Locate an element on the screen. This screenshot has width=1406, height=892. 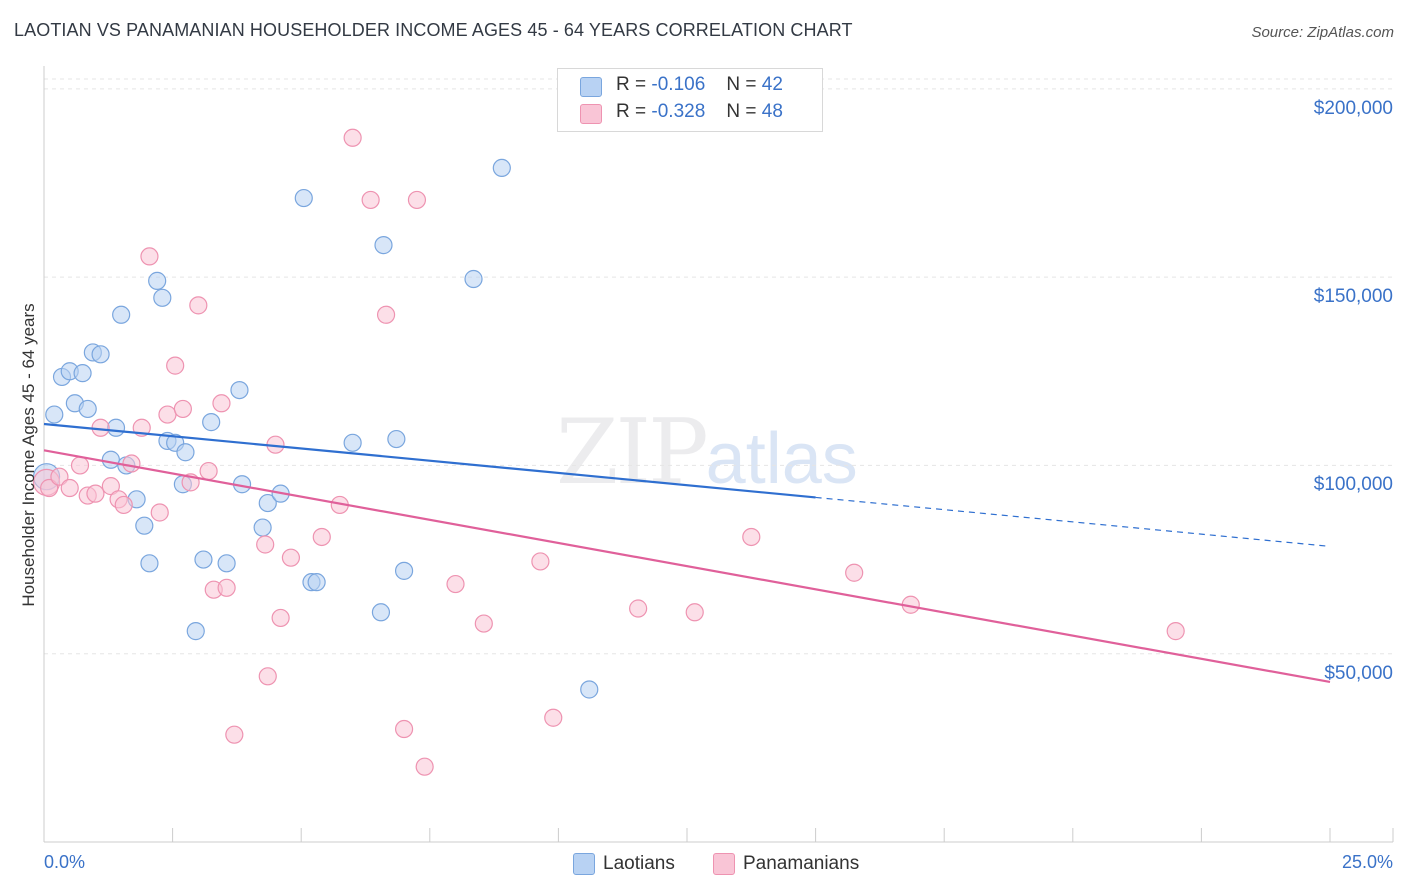
trend-line-laotians is located at coordinates (429, 460).